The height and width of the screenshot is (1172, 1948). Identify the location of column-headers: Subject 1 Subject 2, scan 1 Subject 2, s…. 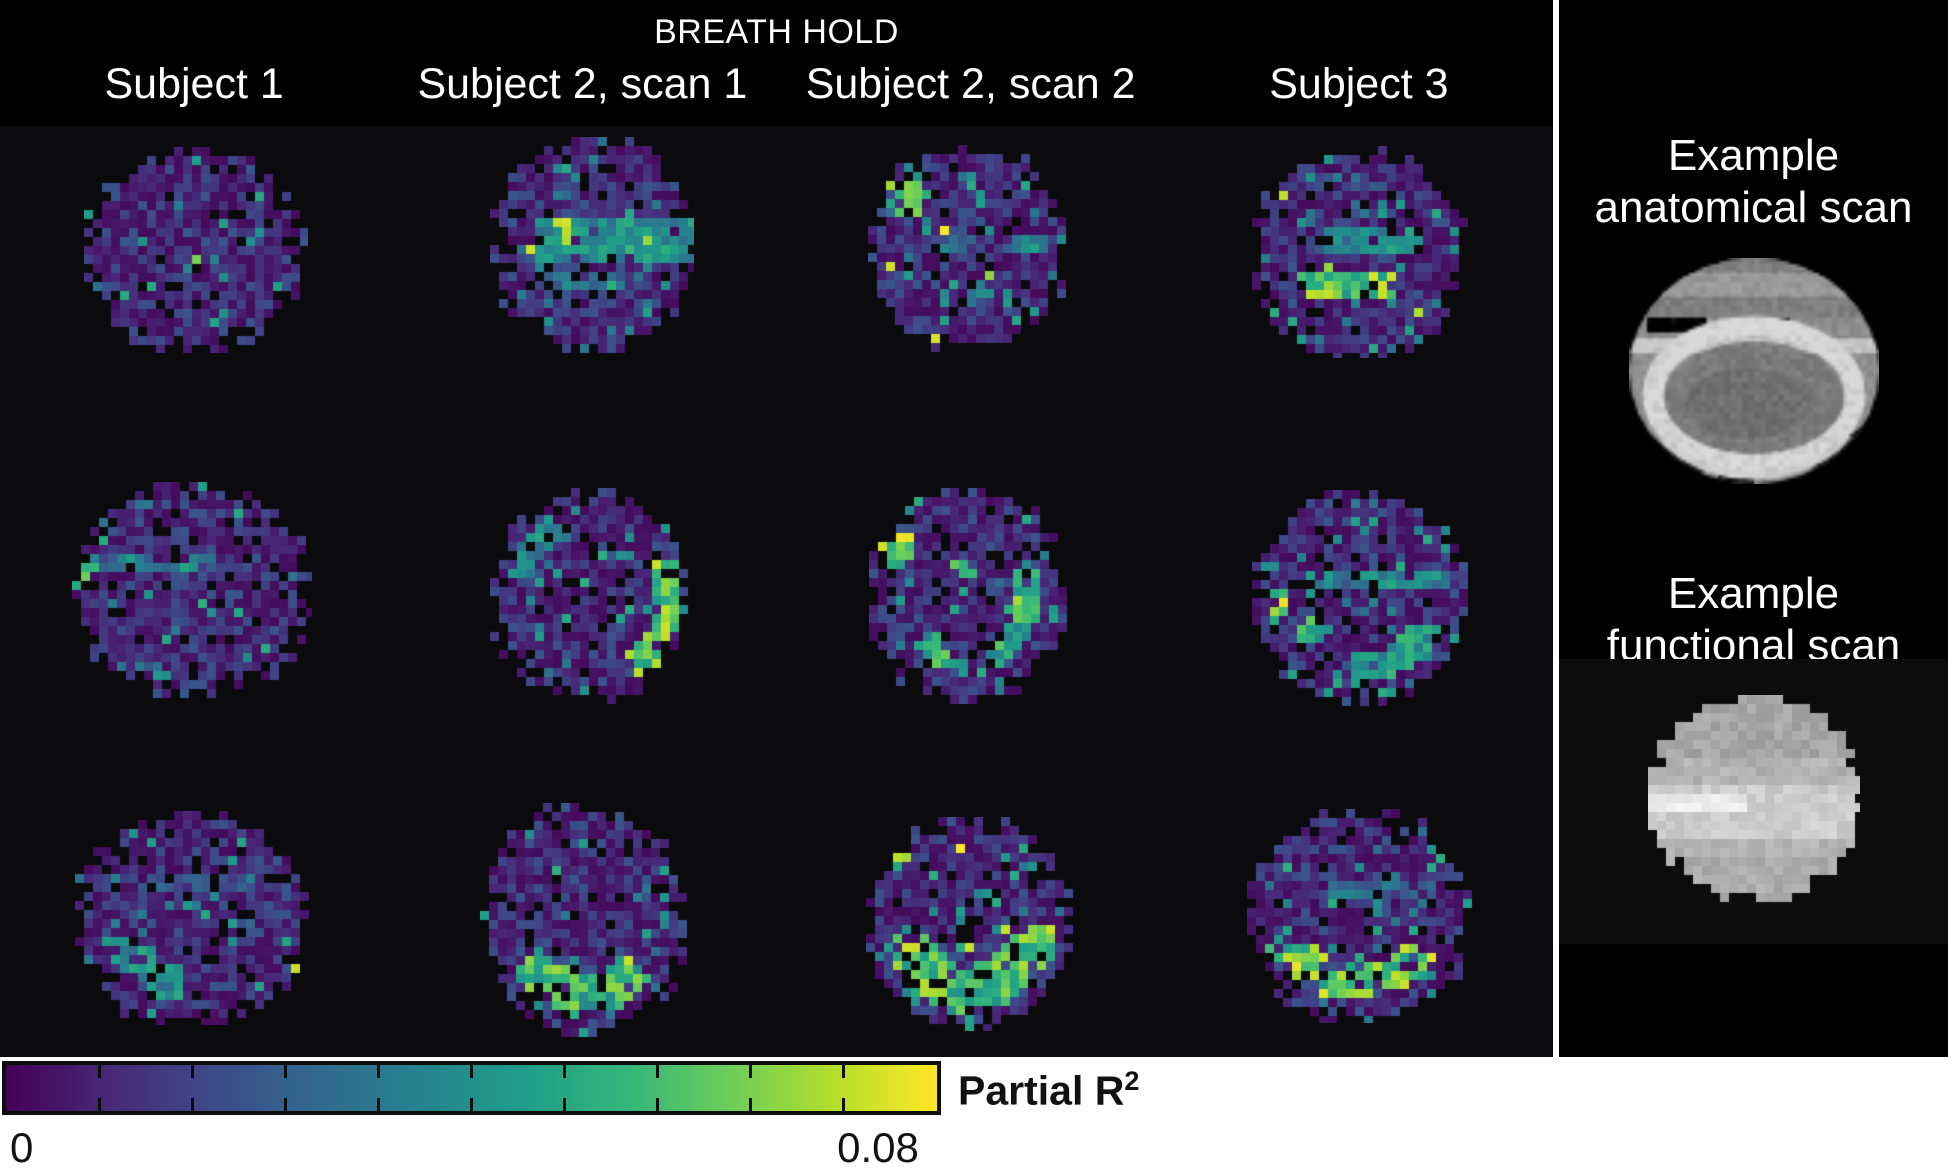
(776, 84).